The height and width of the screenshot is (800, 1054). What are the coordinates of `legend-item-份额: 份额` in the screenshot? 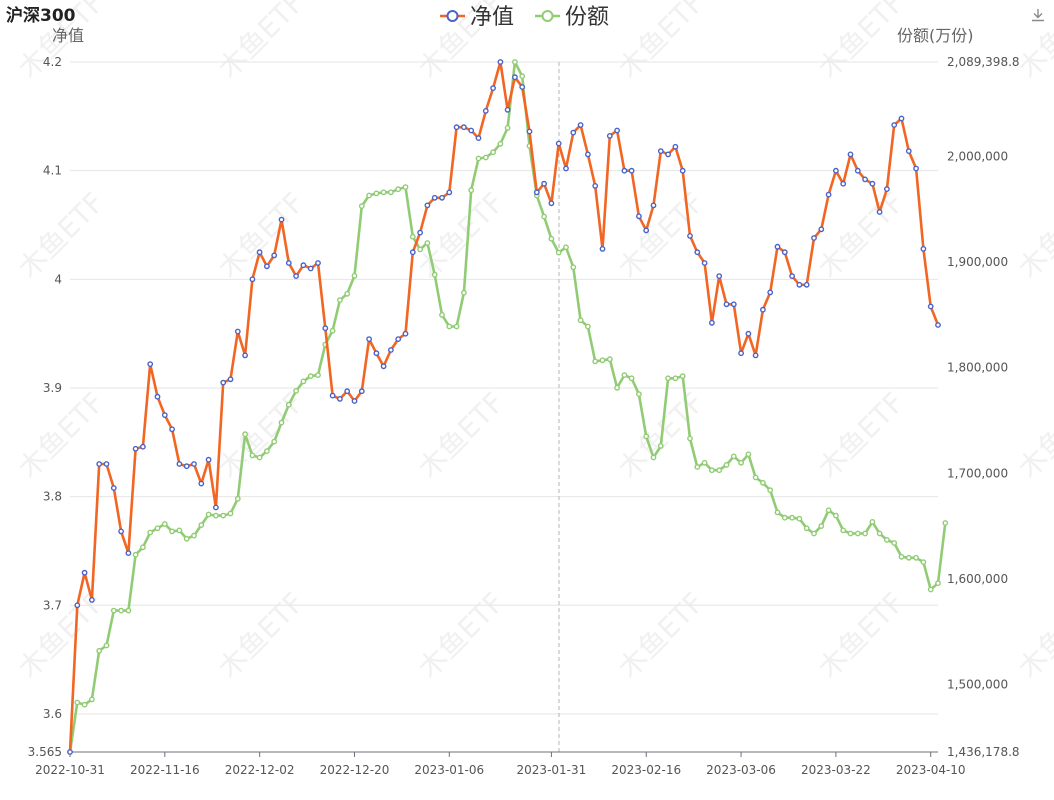 It's located at (572, 17).